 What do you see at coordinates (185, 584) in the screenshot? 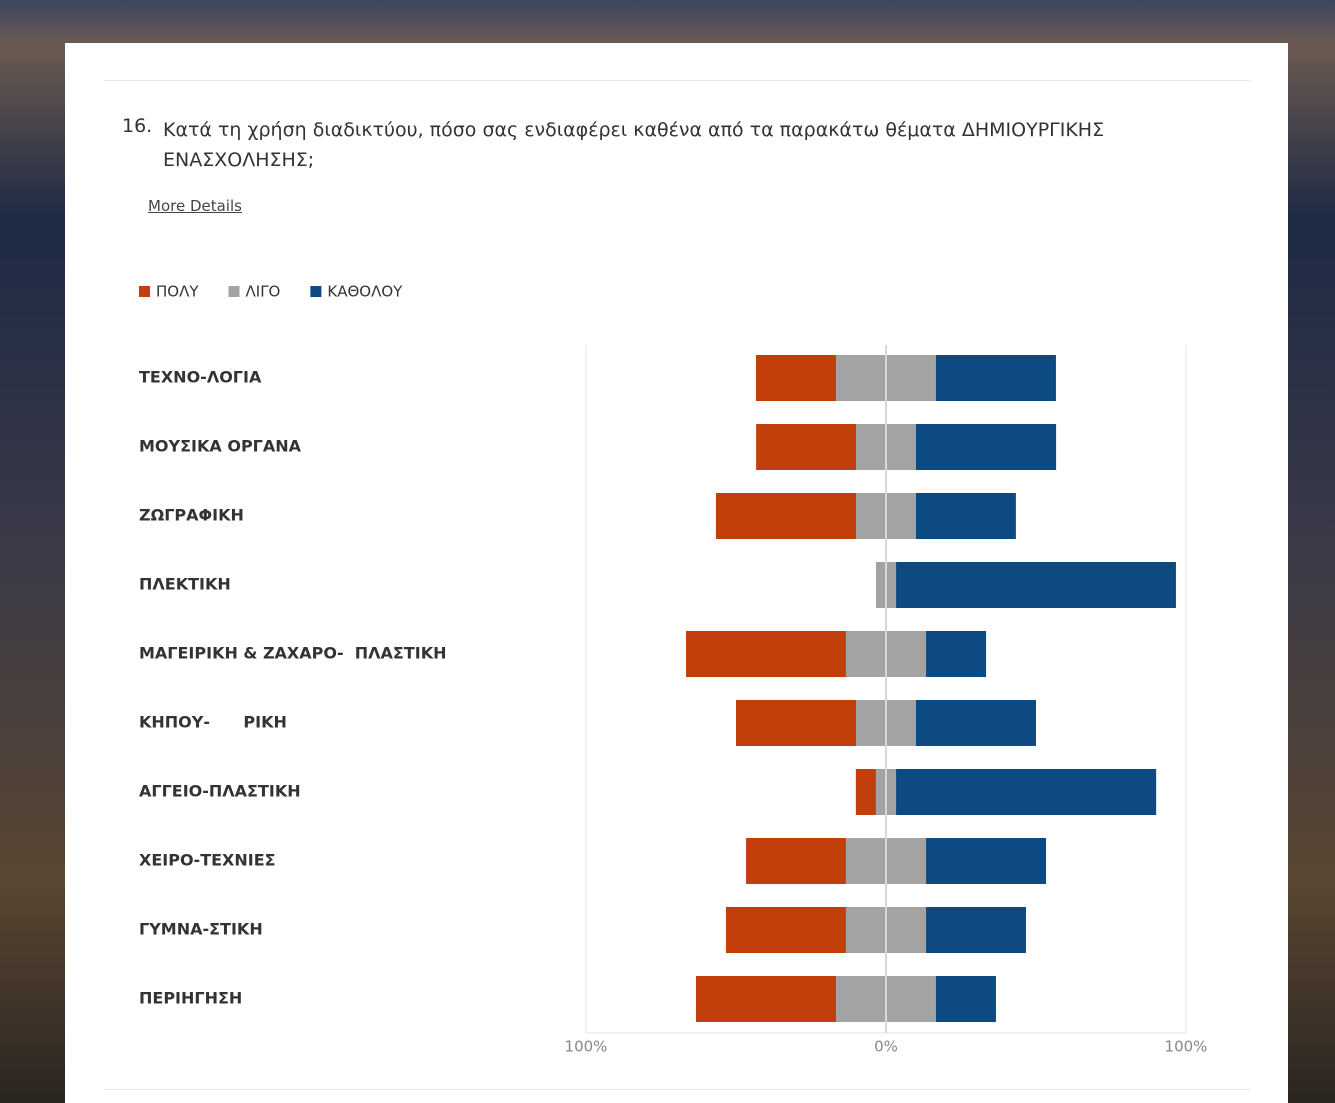
I see `category-label: ΠΛΕΚΤΙΚΗ` at bounding box center [185, 584].